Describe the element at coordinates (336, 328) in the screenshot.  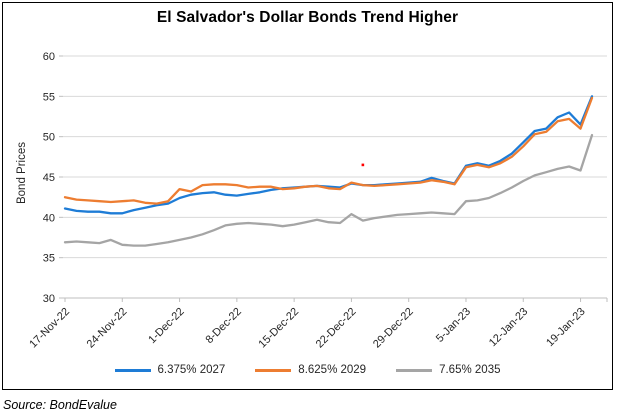
I see `x-tick-label: 22-Dec-22` at that location.